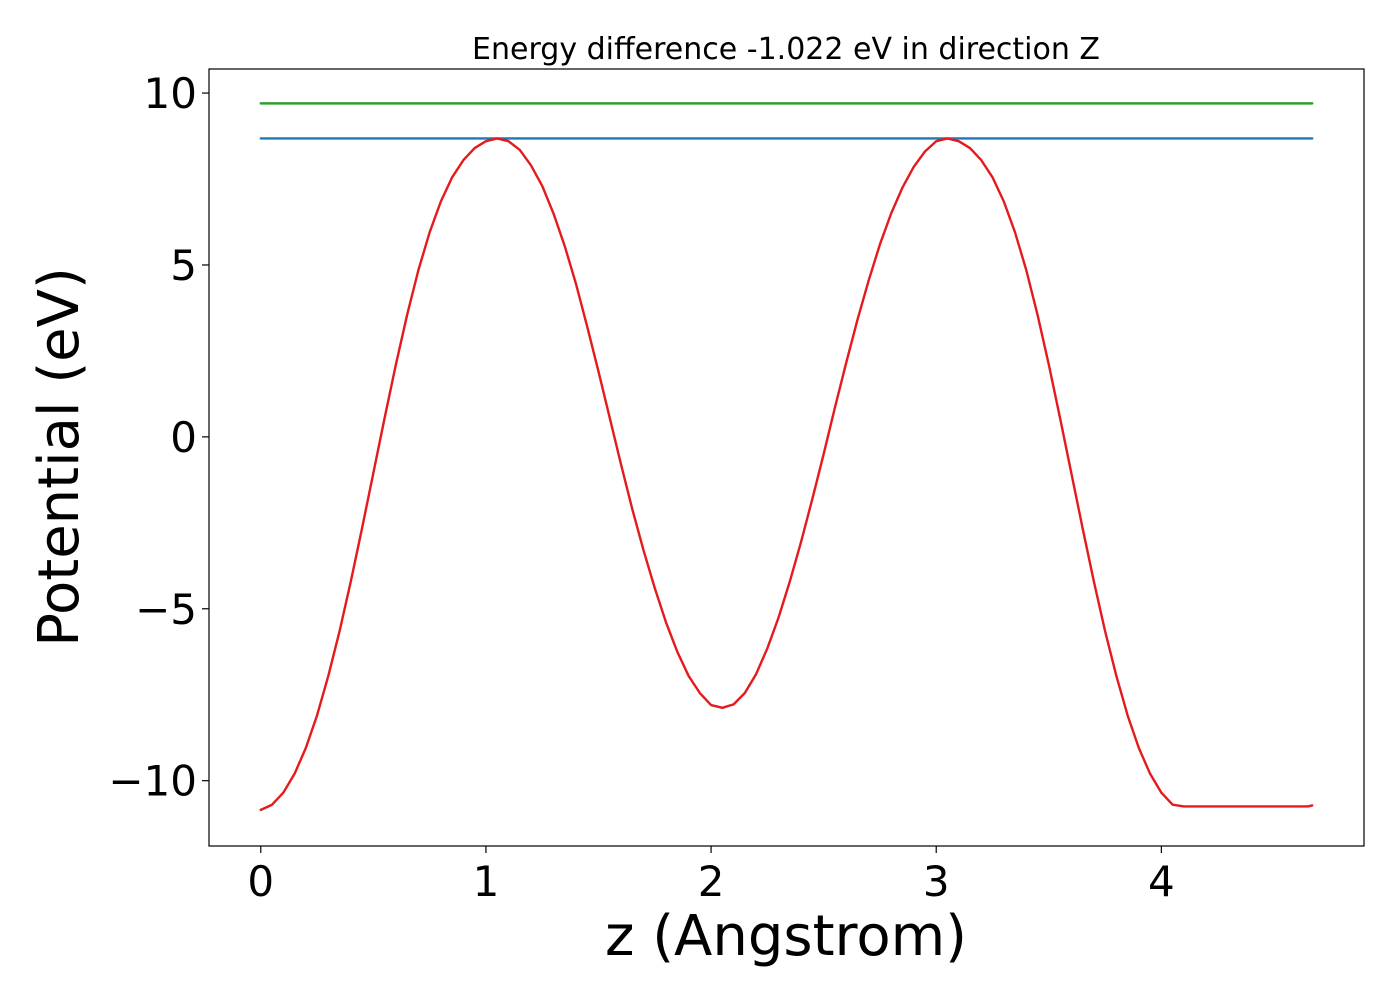  What do you see at coordinates (786, 936) in the screenshot?
I see `x-axis-label: z (Angstrom)` at bounding box center [786, 936].